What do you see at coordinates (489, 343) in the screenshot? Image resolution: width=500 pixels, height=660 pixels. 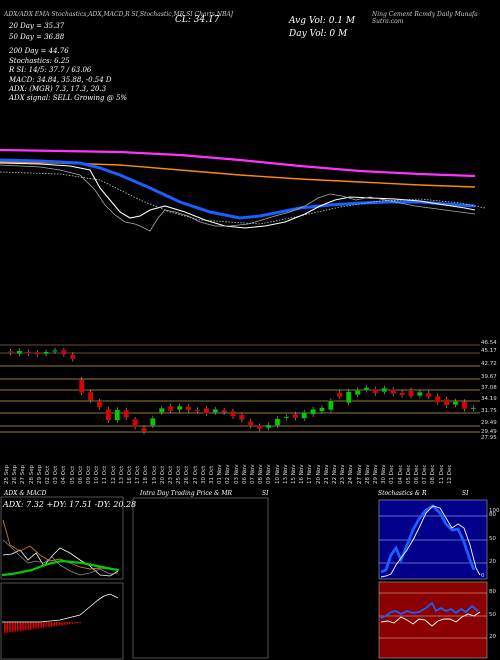 I see `price-level-label: 46.54` at bounding box center [489, 343].